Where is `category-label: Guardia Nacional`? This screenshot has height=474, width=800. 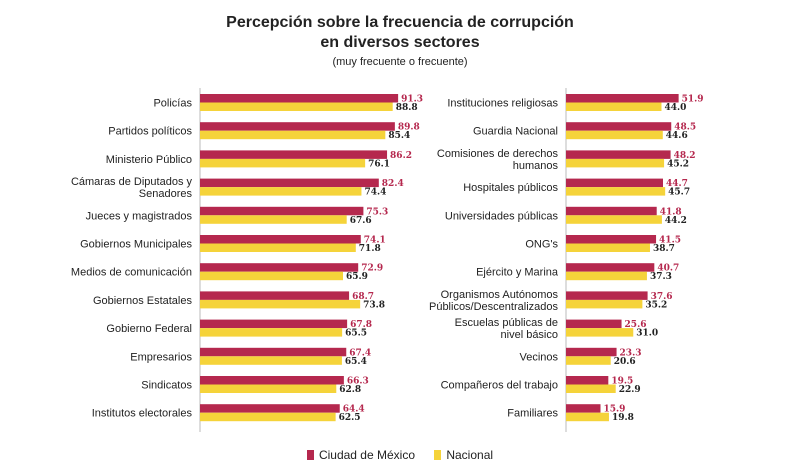 category-label: Guardia Nacional is located at coordinates (515, 132).